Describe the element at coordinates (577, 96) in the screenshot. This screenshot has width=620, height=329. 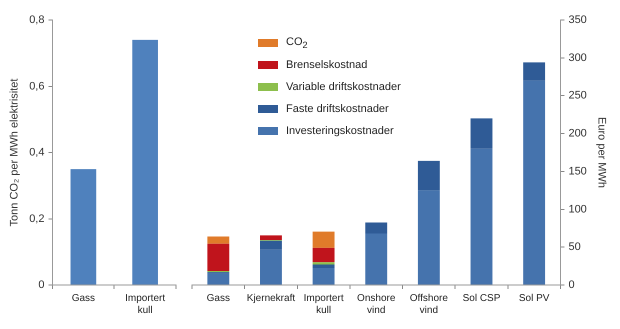
I see `y2-tick-label: 250` at that location.